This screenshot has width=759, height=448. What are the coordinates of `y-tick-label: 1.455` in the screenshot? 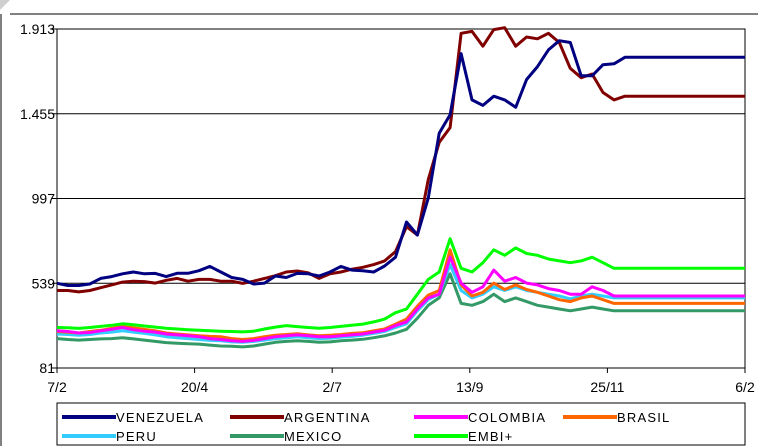 It's located at (37, 114).